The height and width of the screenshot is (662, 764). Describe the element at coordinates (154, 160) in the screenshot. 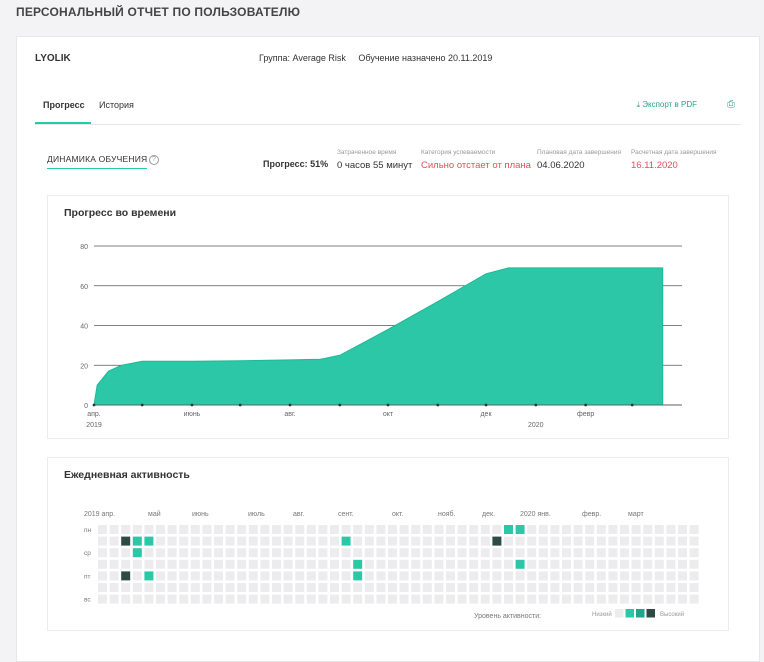

I see `help-icon: ?` at that location.